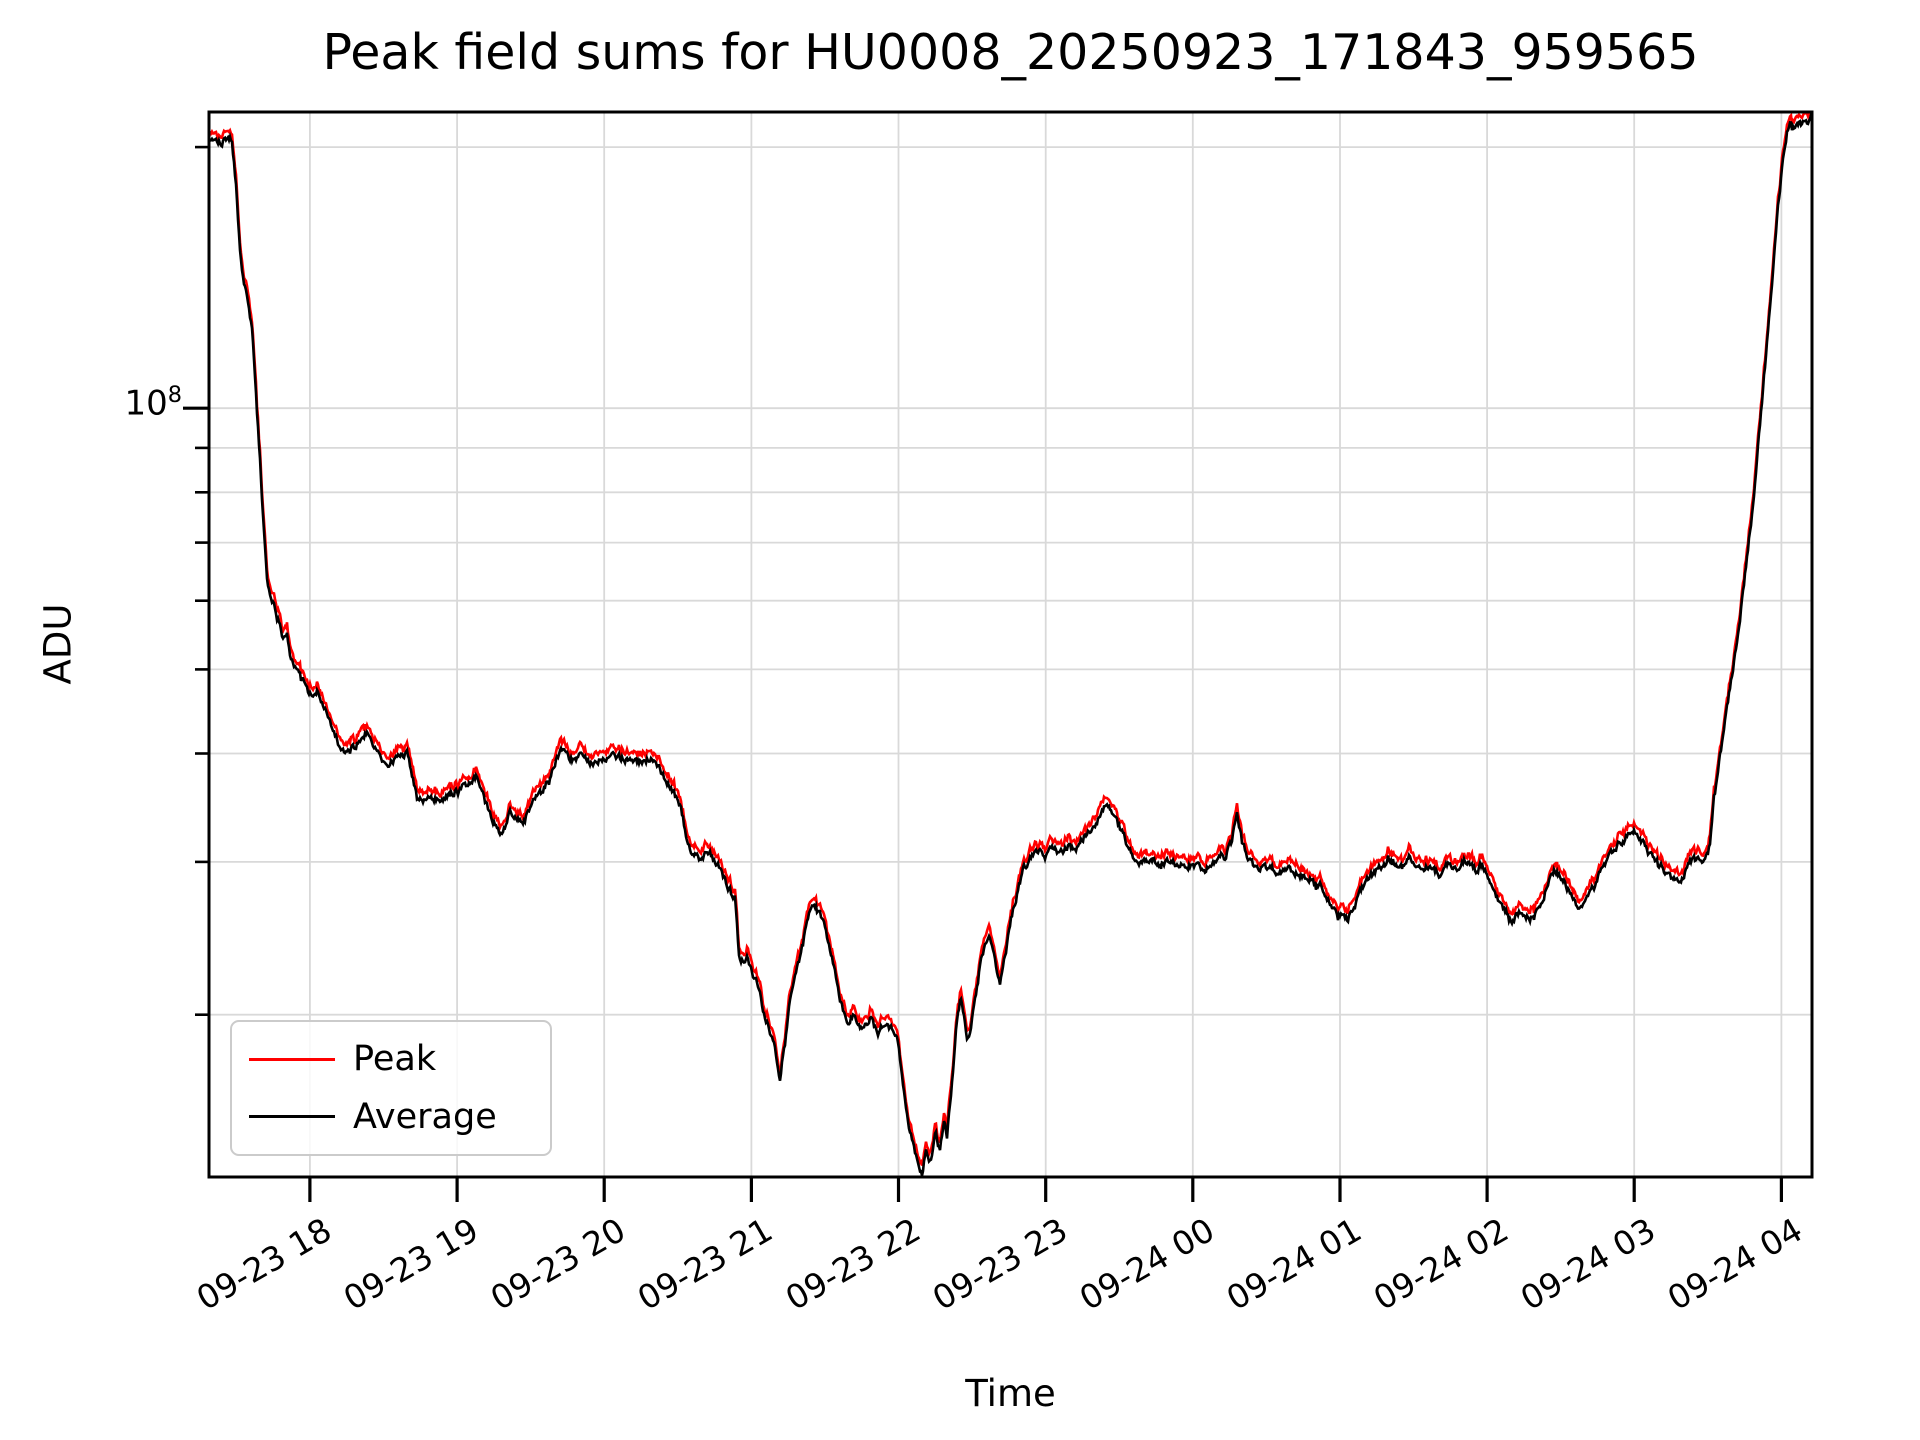 The image size is (1920, 1440). I want to click on peak-line-sample, so click(292, 1059).